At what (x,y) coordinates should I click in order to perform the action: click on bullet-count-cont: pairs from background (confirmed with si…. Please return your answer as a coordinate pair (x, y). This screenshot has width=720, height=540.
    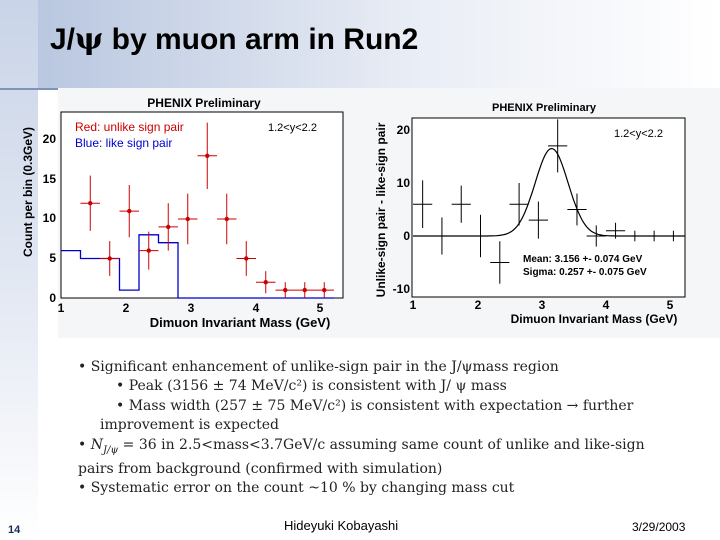
    Looking at the image, I should click on (260, 468).